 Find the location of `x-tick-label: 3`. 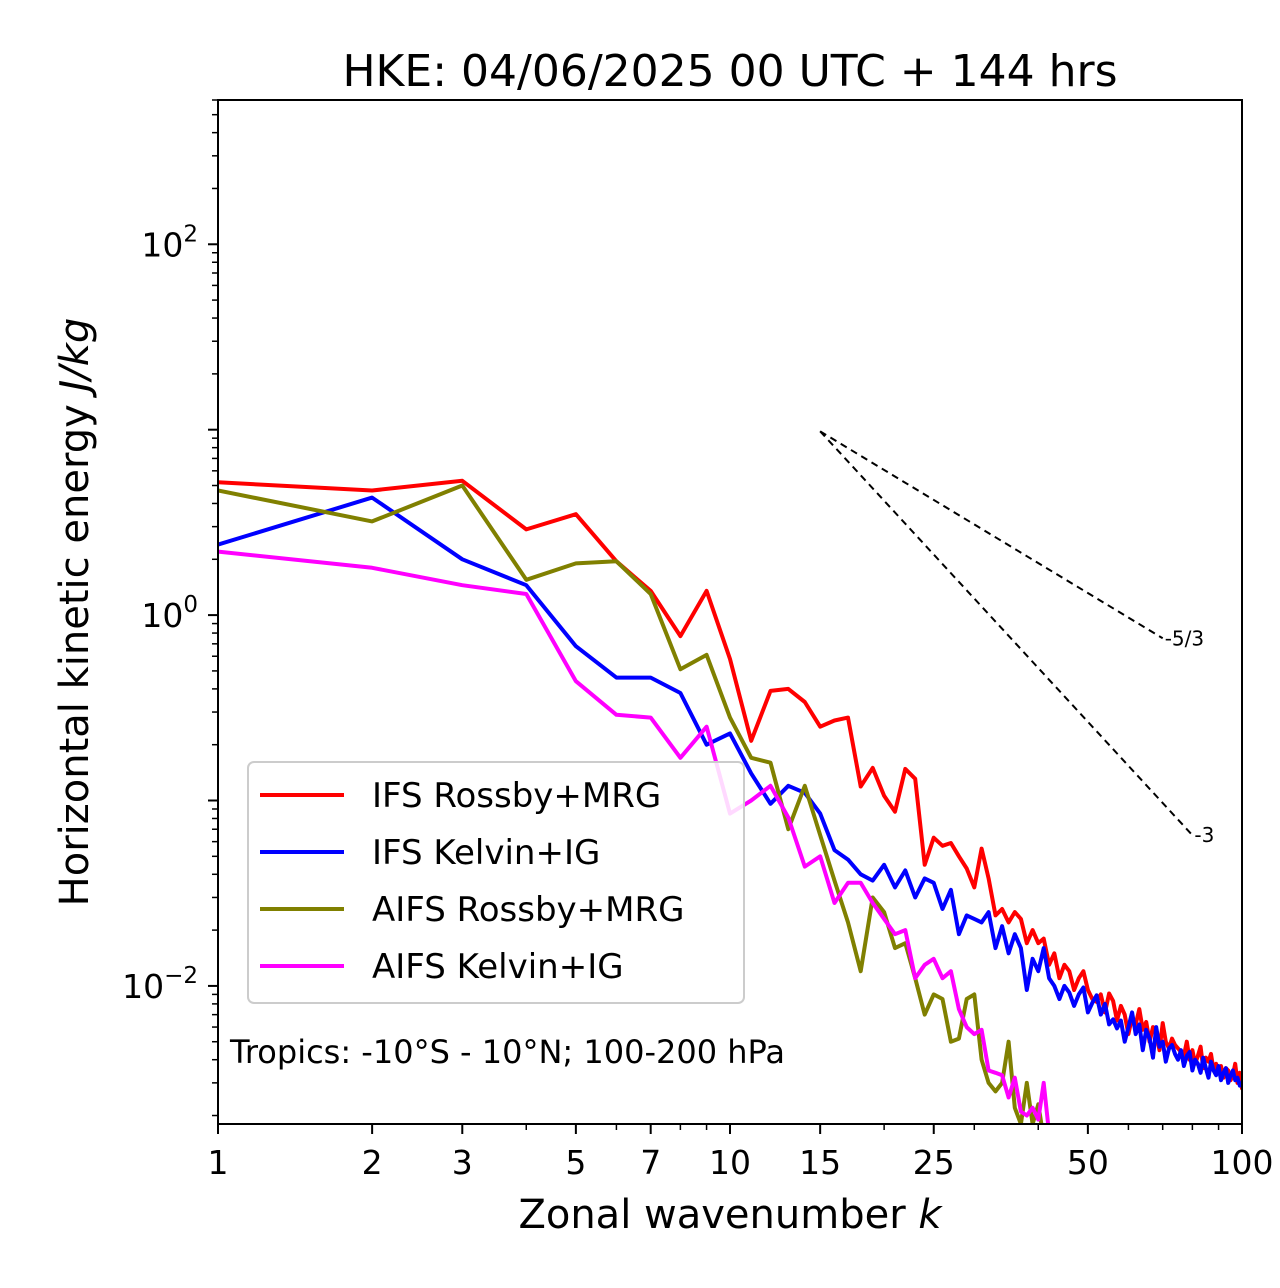

x-tick-label: 3 is located at coordinates (462, 1162).